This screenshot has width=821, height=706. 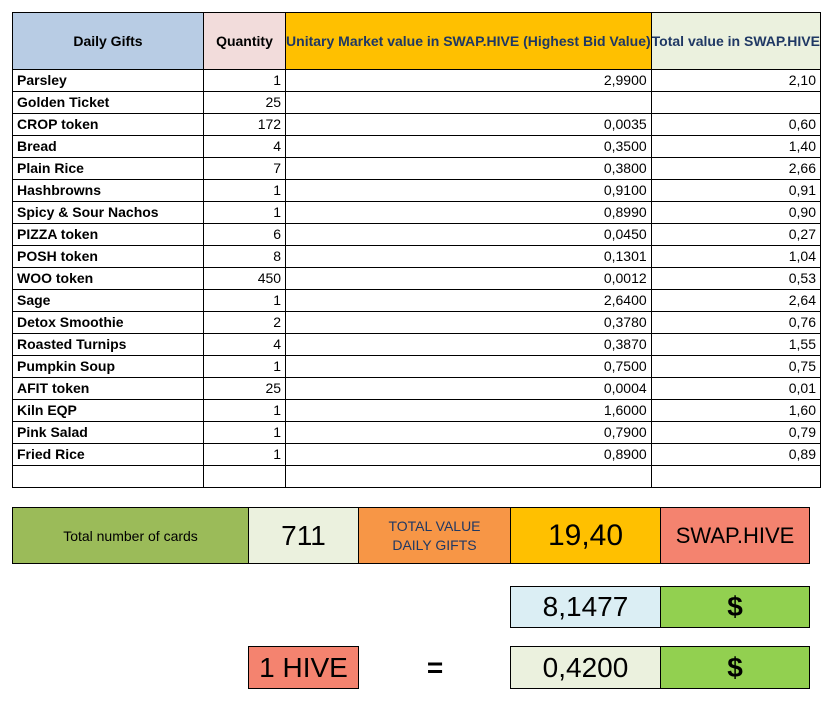 I want to click on table-row: Hashbrowns 1 0,9100 0,91, so click(x=416, y=190).